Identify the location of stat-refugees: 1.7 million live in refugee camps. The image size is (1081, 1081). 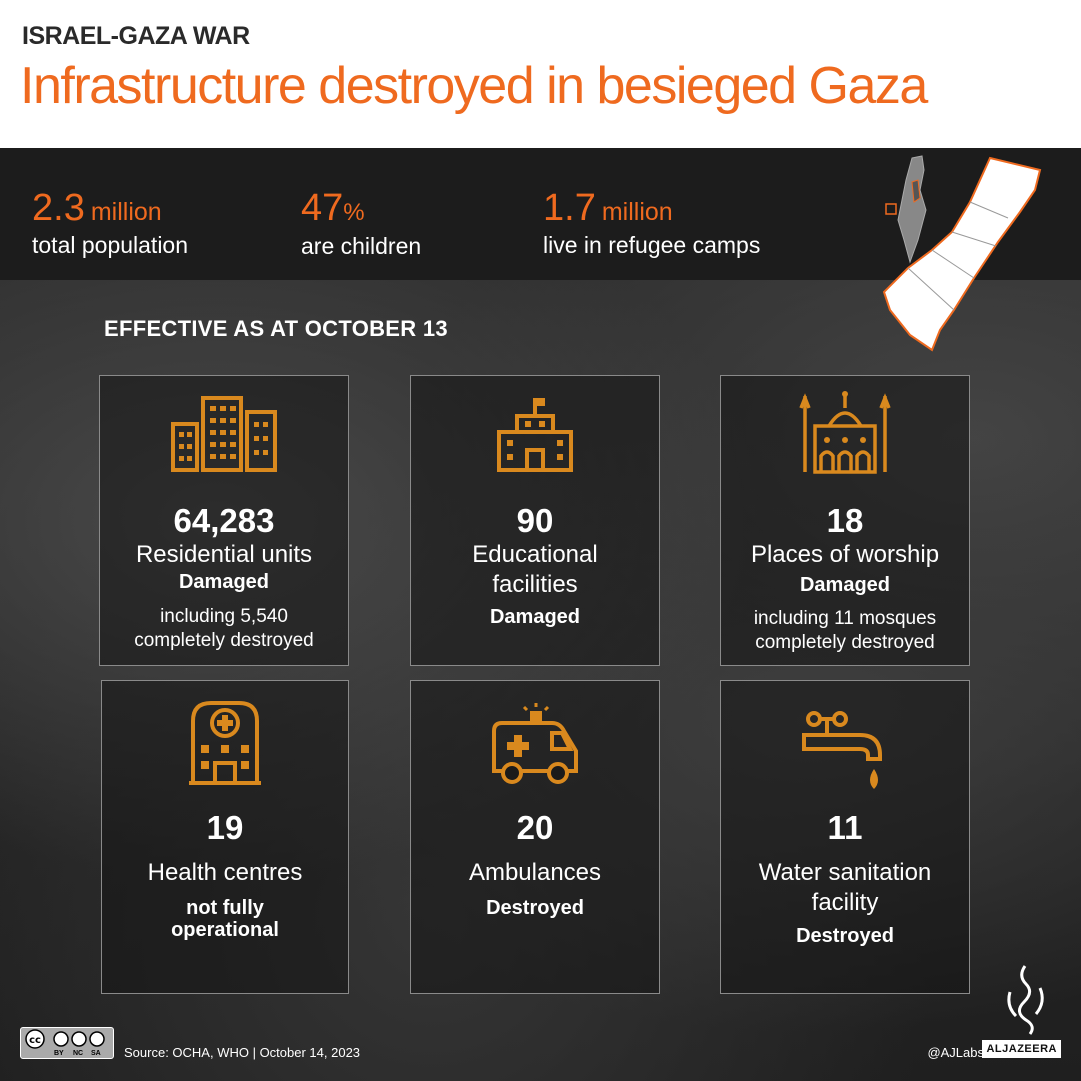
(651, 223).